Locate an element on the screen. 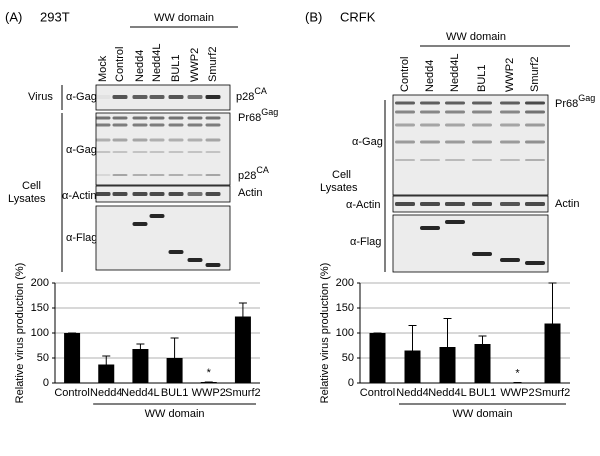 The image size is (600, 456). band-sup: Gag is located at coordinates (269, 112).